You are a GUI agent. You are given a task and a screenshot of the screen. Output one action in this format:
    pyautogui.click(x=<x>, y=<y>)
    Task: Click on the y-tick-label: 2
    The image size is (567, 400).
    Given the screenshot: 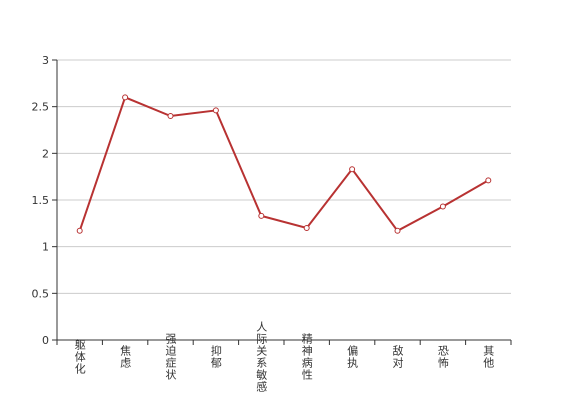 What is the action you would take?
    pyautogui.click(x=45, y=153)
    